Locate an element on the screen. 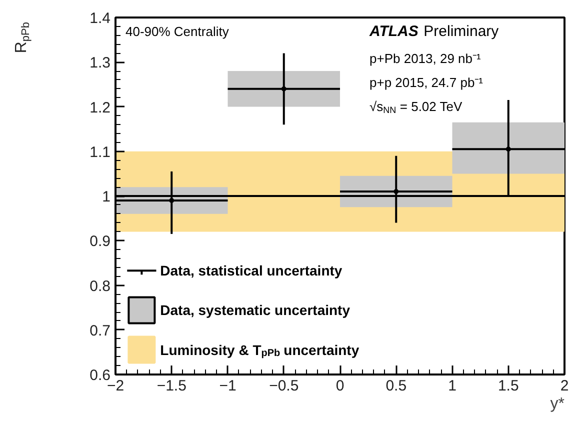 The height and width of the screenshot is (427, 580). legend-label: Data, statistical uncertainty is located at coordinates (251, 270).